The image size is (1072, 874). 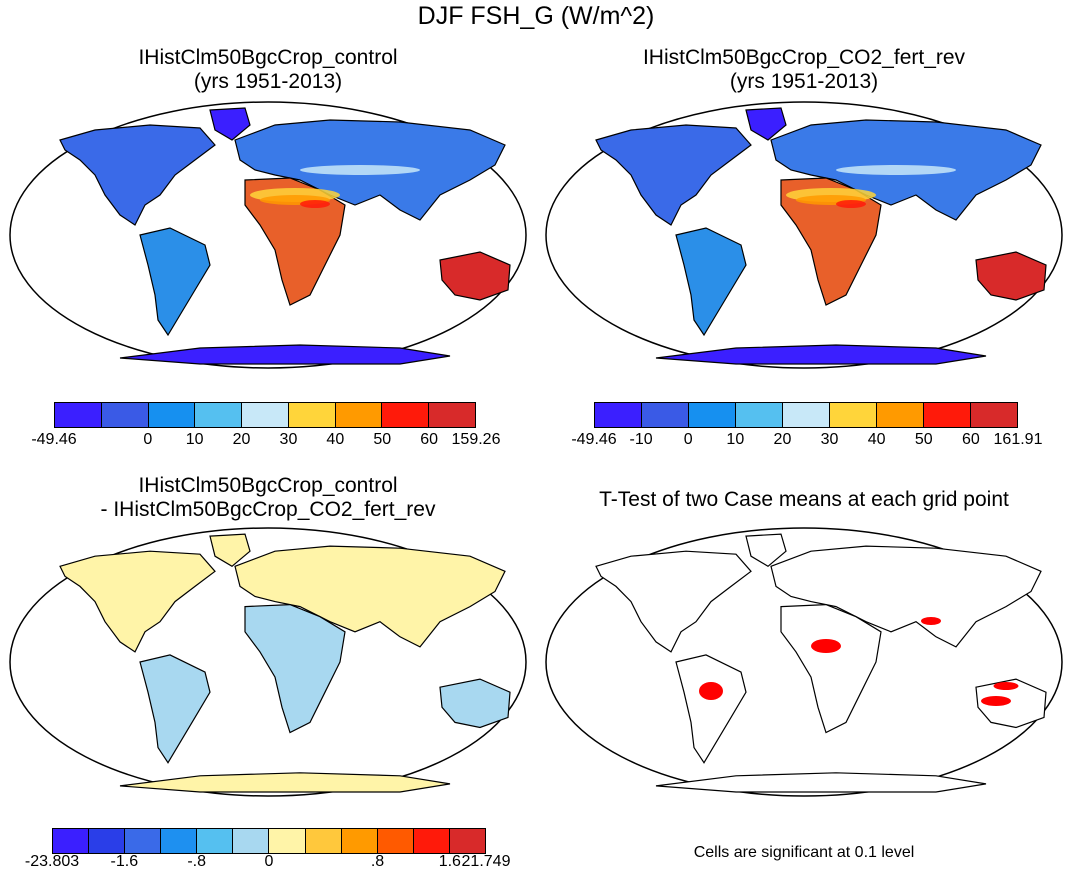 I want to click on map-panel-control, so click(x=268, y=235).